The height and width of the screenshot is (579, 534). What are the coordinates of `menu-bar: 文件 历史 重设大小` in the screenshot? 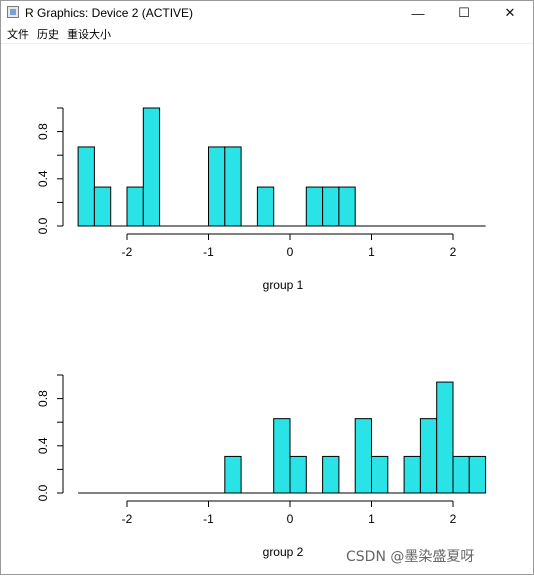 It's located at (267, 34).